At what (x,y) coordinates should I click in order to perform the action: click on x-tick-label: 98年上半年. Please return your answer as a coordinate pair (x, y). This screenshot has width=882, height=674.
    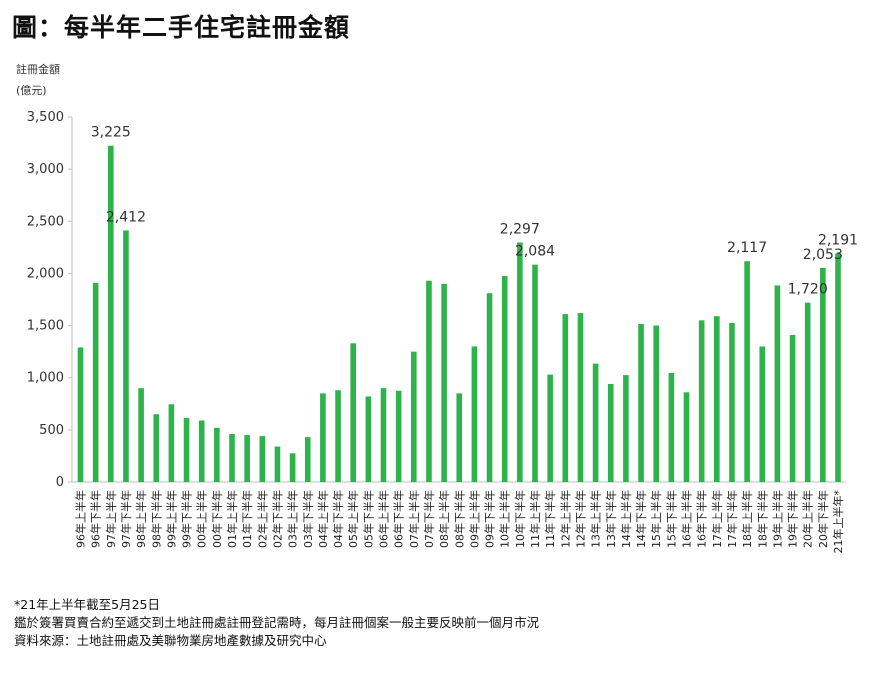
    Looking at the image, I should click on (141, 519).